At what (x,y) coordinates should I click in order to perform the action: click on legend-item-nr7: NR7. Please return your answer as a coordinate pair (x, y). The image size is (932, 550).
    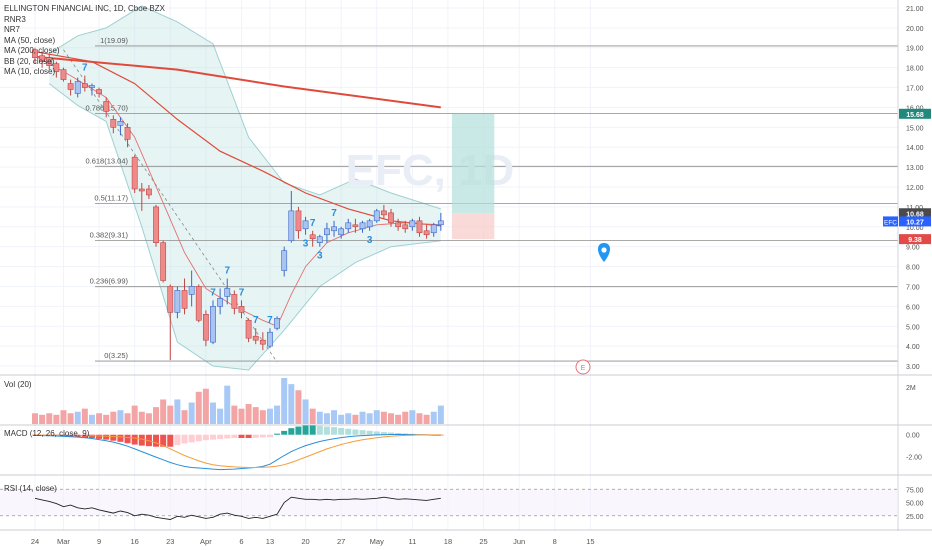
    Looking at the image, I should click on (12, 29).